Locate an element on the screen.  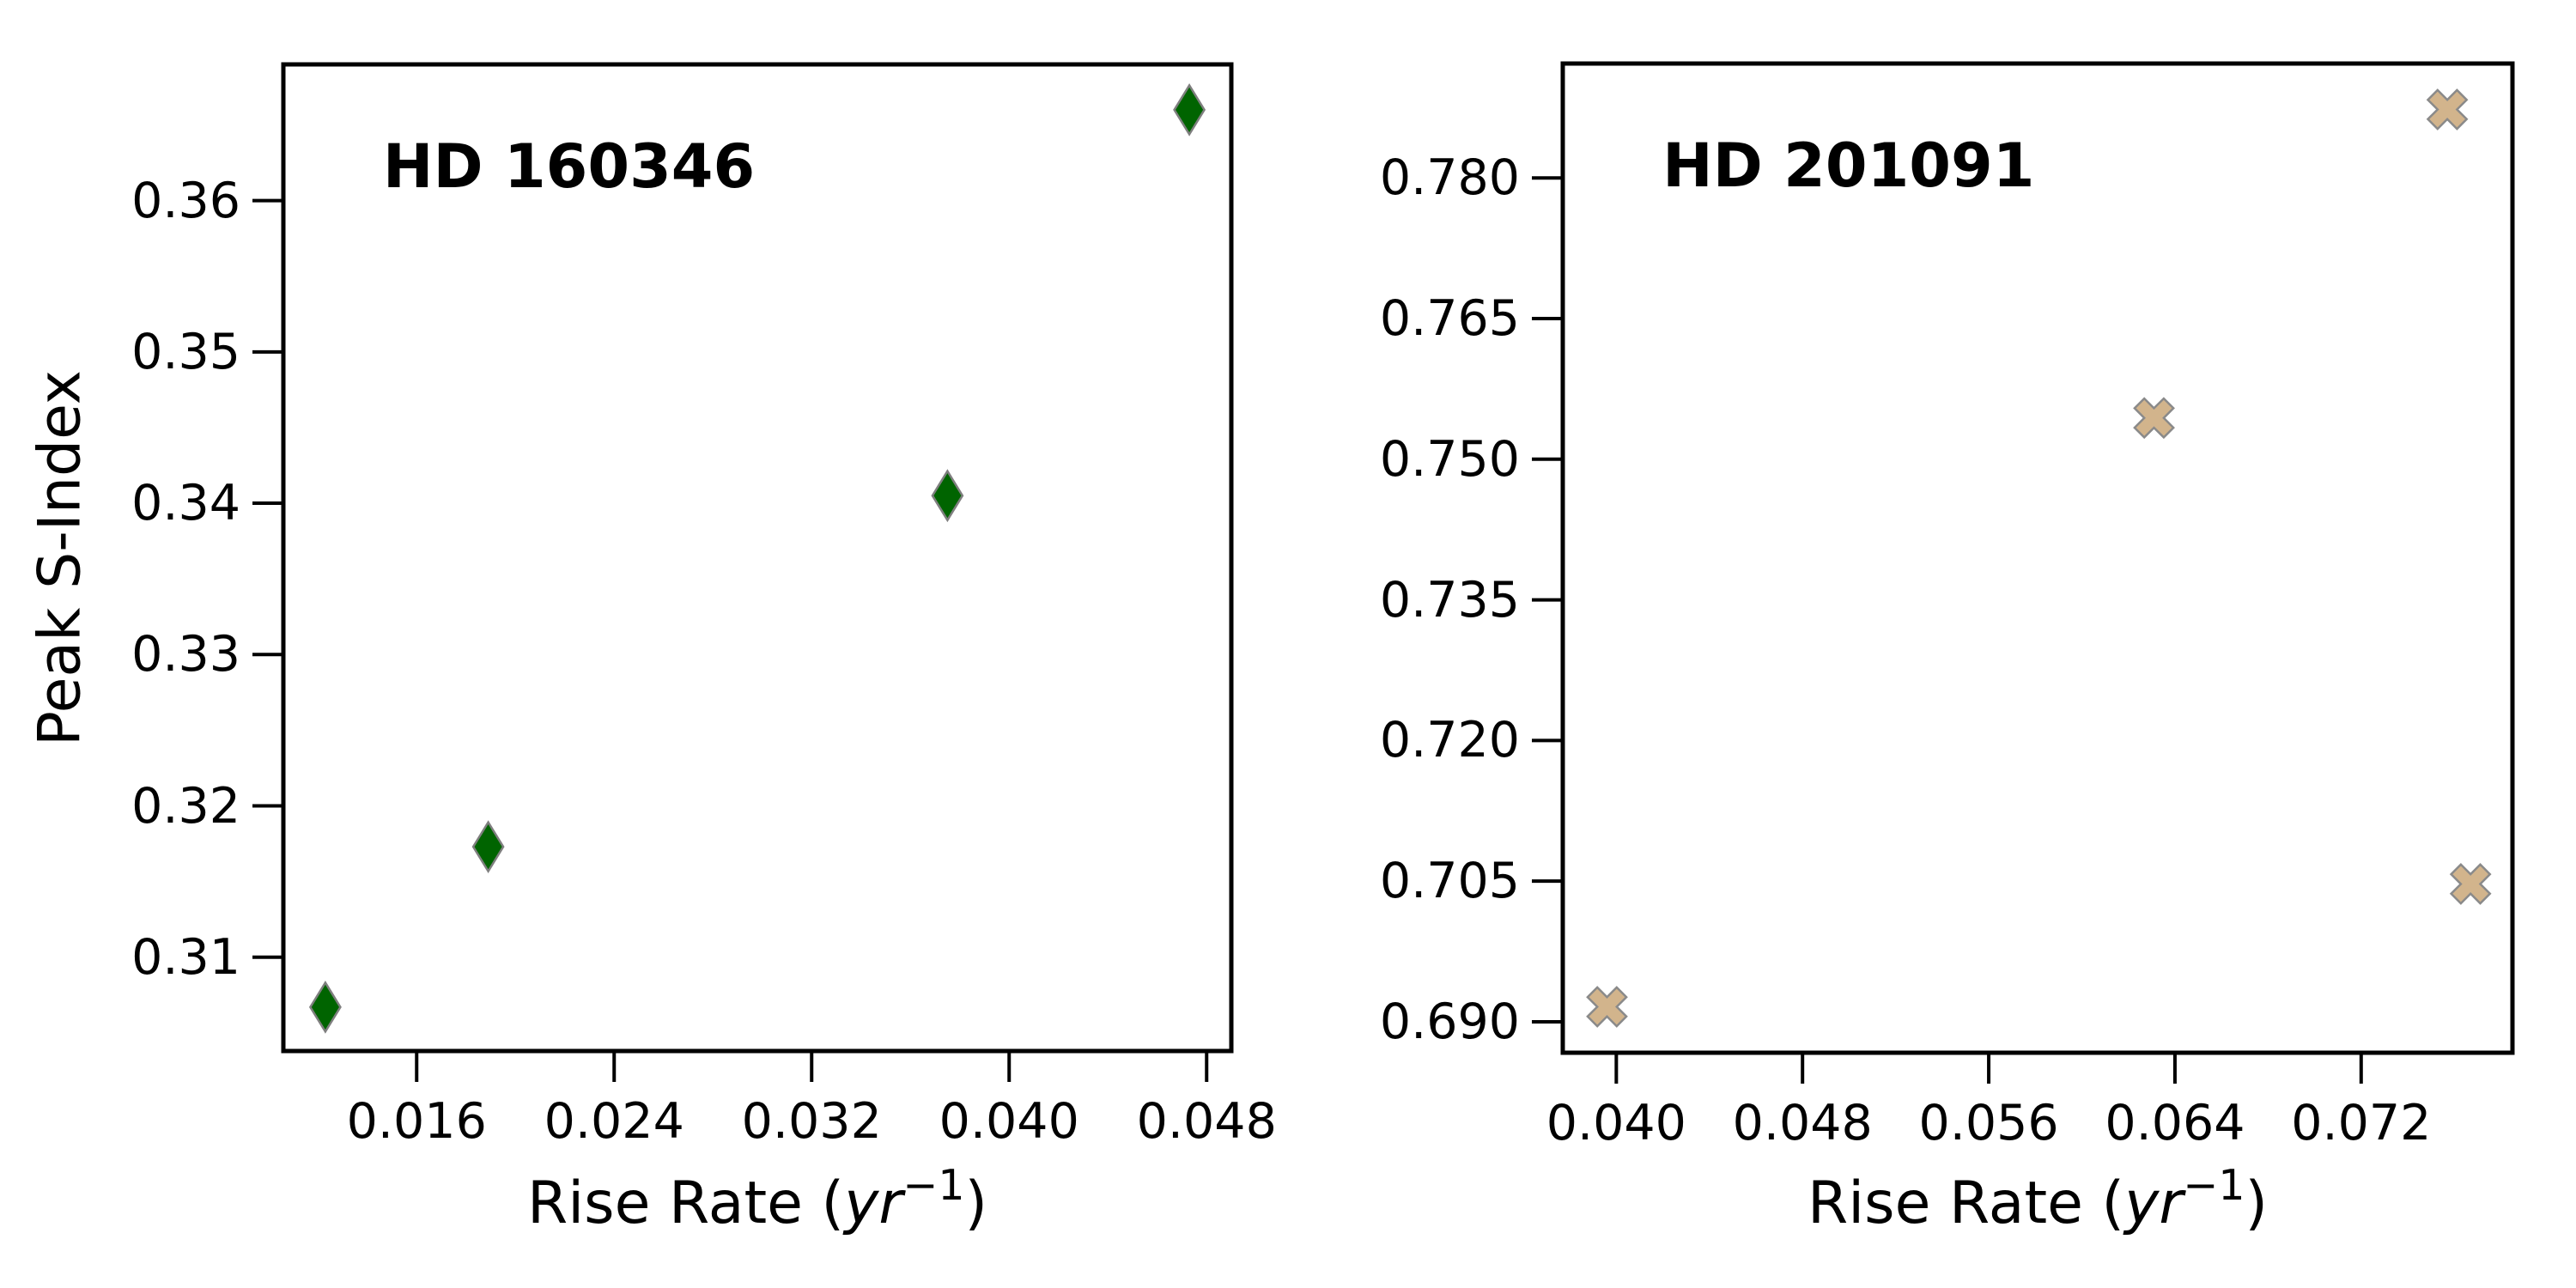
x-tick-label: 0.064 is located at coordinates (2175, 1123).